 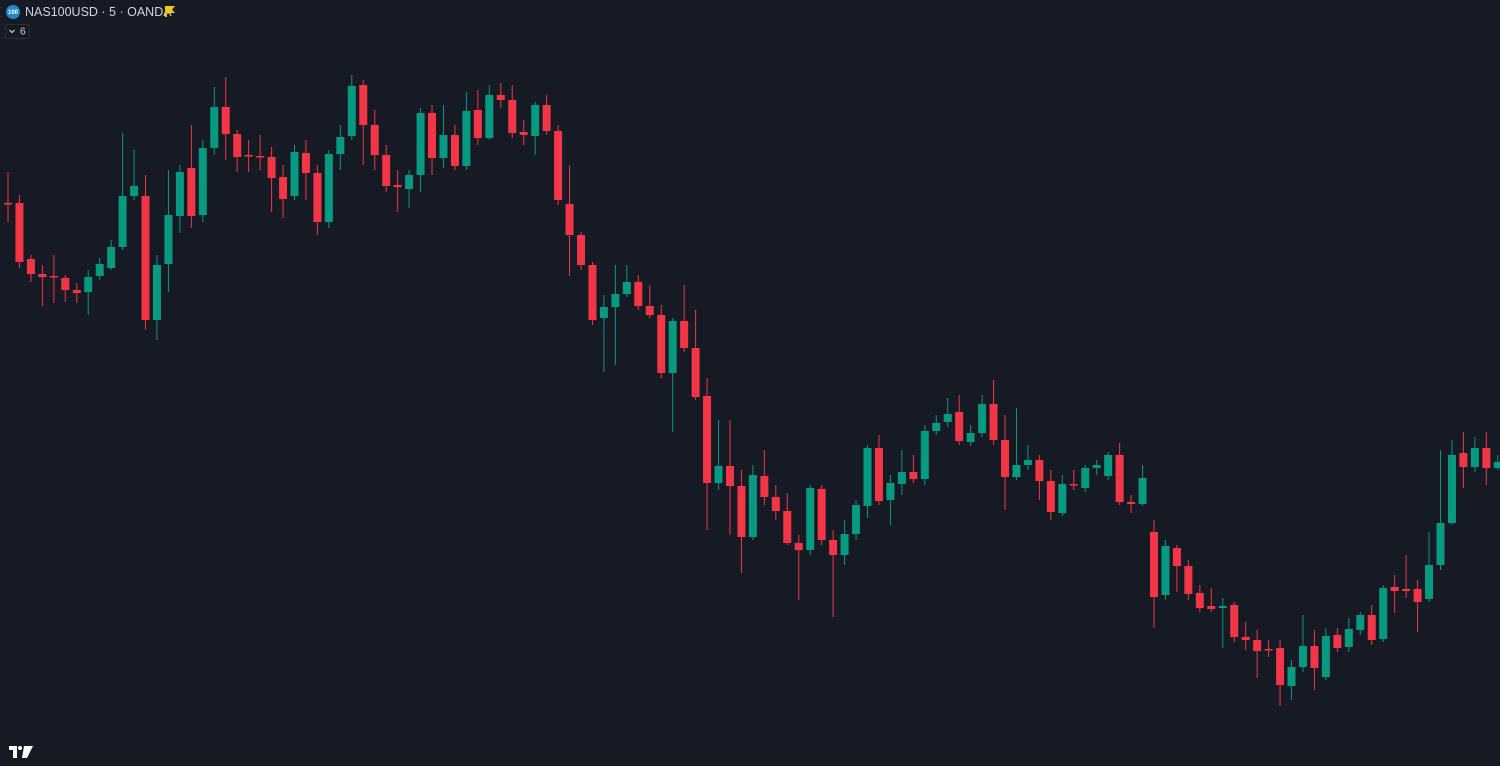 I want to click on symbol-badge, so click(x=13, y=12).